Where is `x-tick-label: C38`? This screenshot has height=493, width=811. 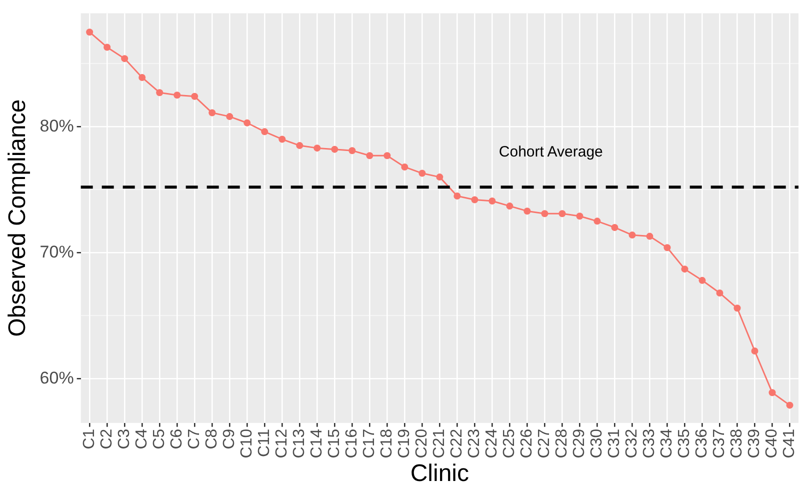
x-tick-label: C38 is located at coordinates (737, 443).